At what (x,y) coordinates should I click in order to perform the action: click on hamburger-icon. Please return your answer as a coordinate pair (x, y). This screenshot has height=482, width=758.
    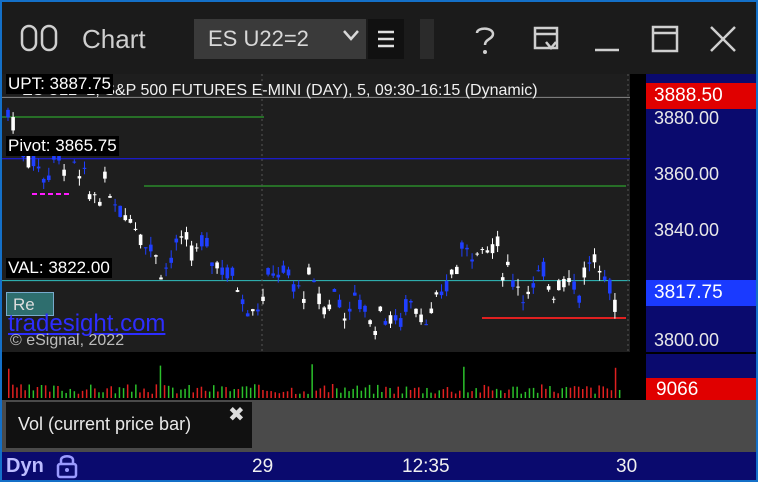
    Looking at the image, I should click on (386, 39).